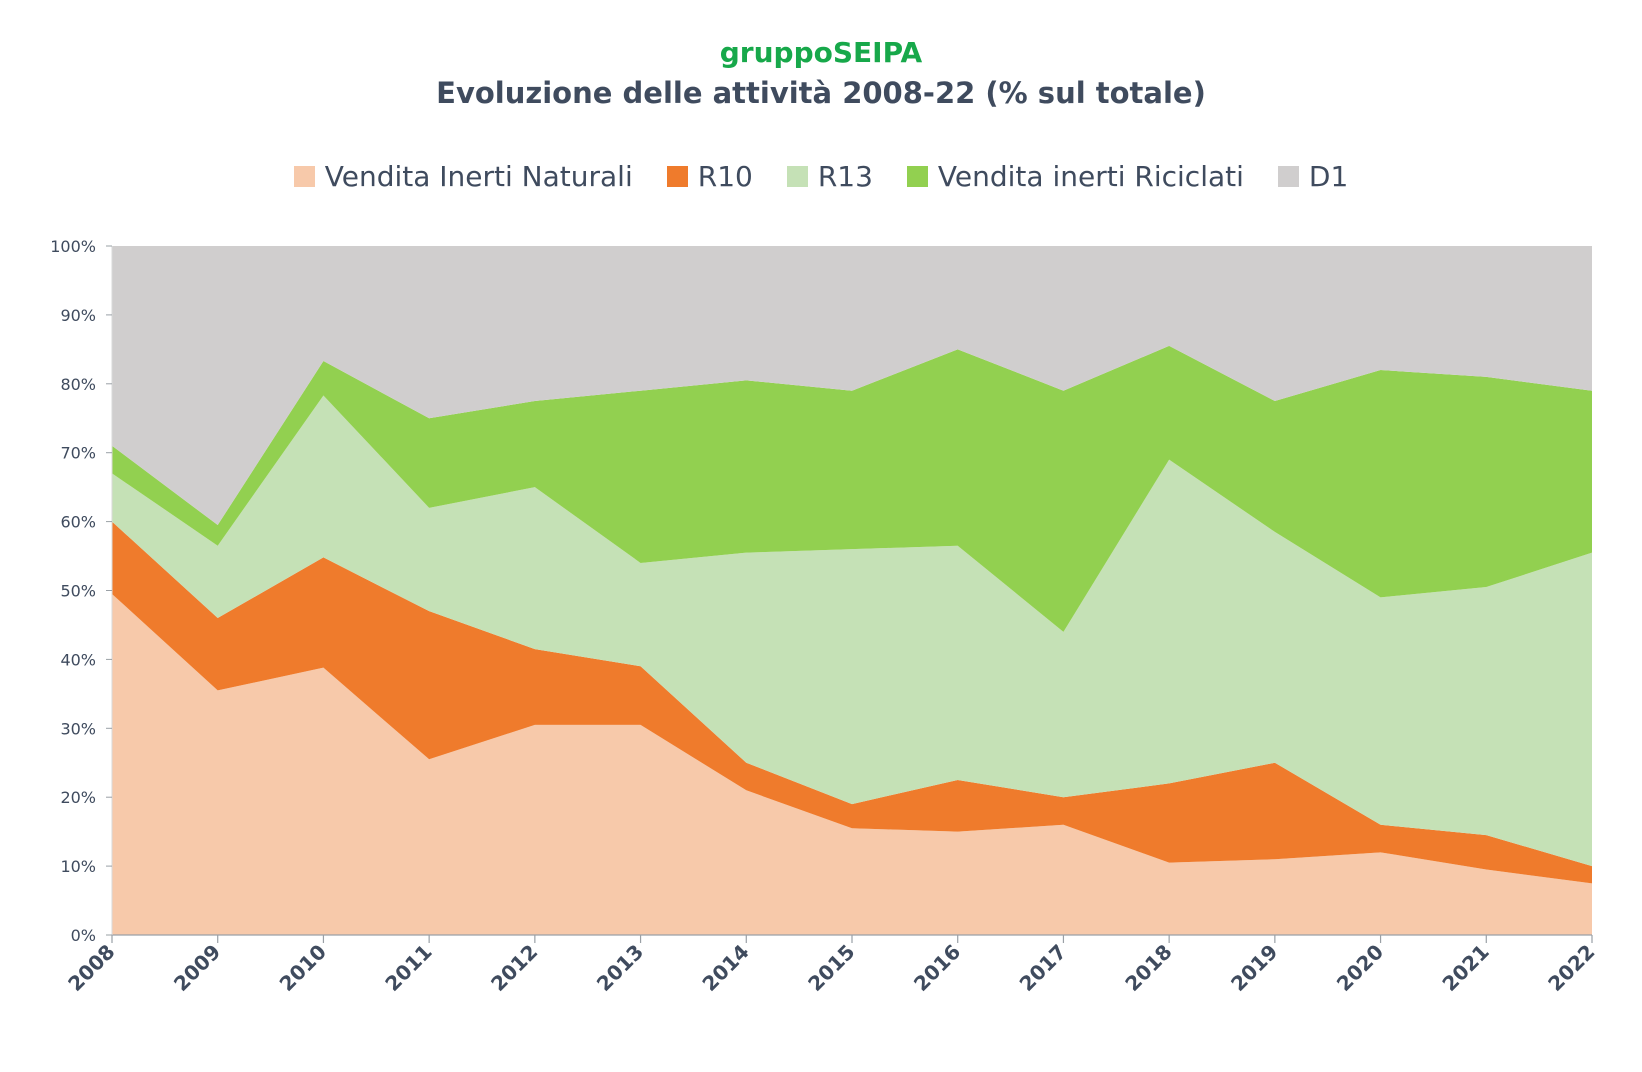 The image size is (1642, 1072). I want to click on x-tick-label: 2013, so click(620, 968).